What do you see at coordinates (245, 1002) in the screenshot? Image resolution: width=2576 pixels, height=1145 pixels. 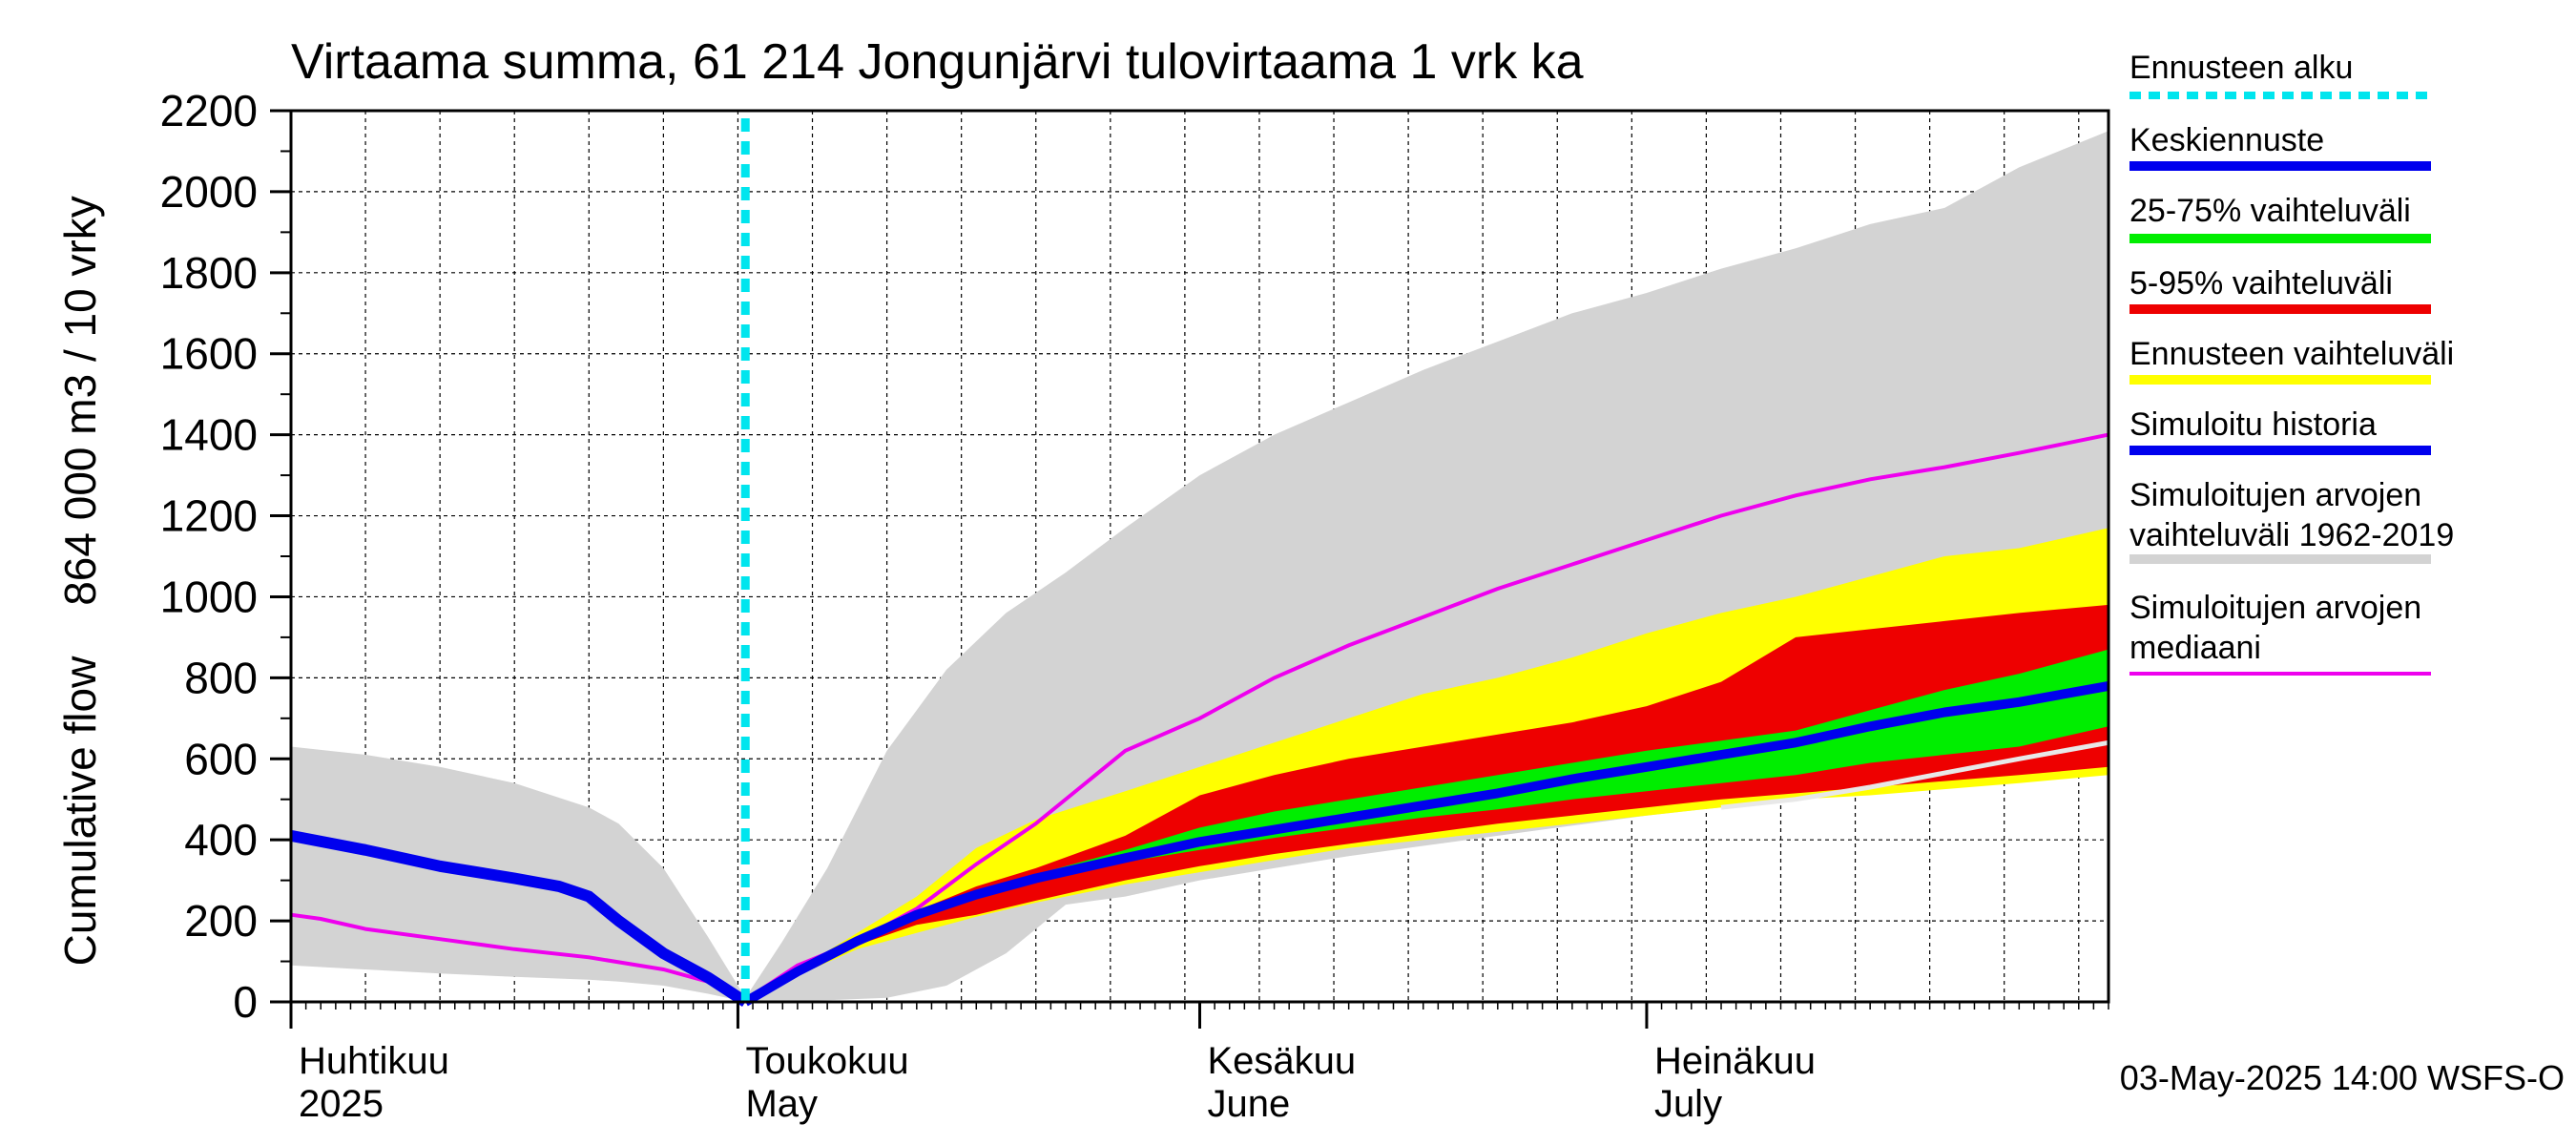 I see `y-tick-label: 0` at bounding box center [245, 1002].